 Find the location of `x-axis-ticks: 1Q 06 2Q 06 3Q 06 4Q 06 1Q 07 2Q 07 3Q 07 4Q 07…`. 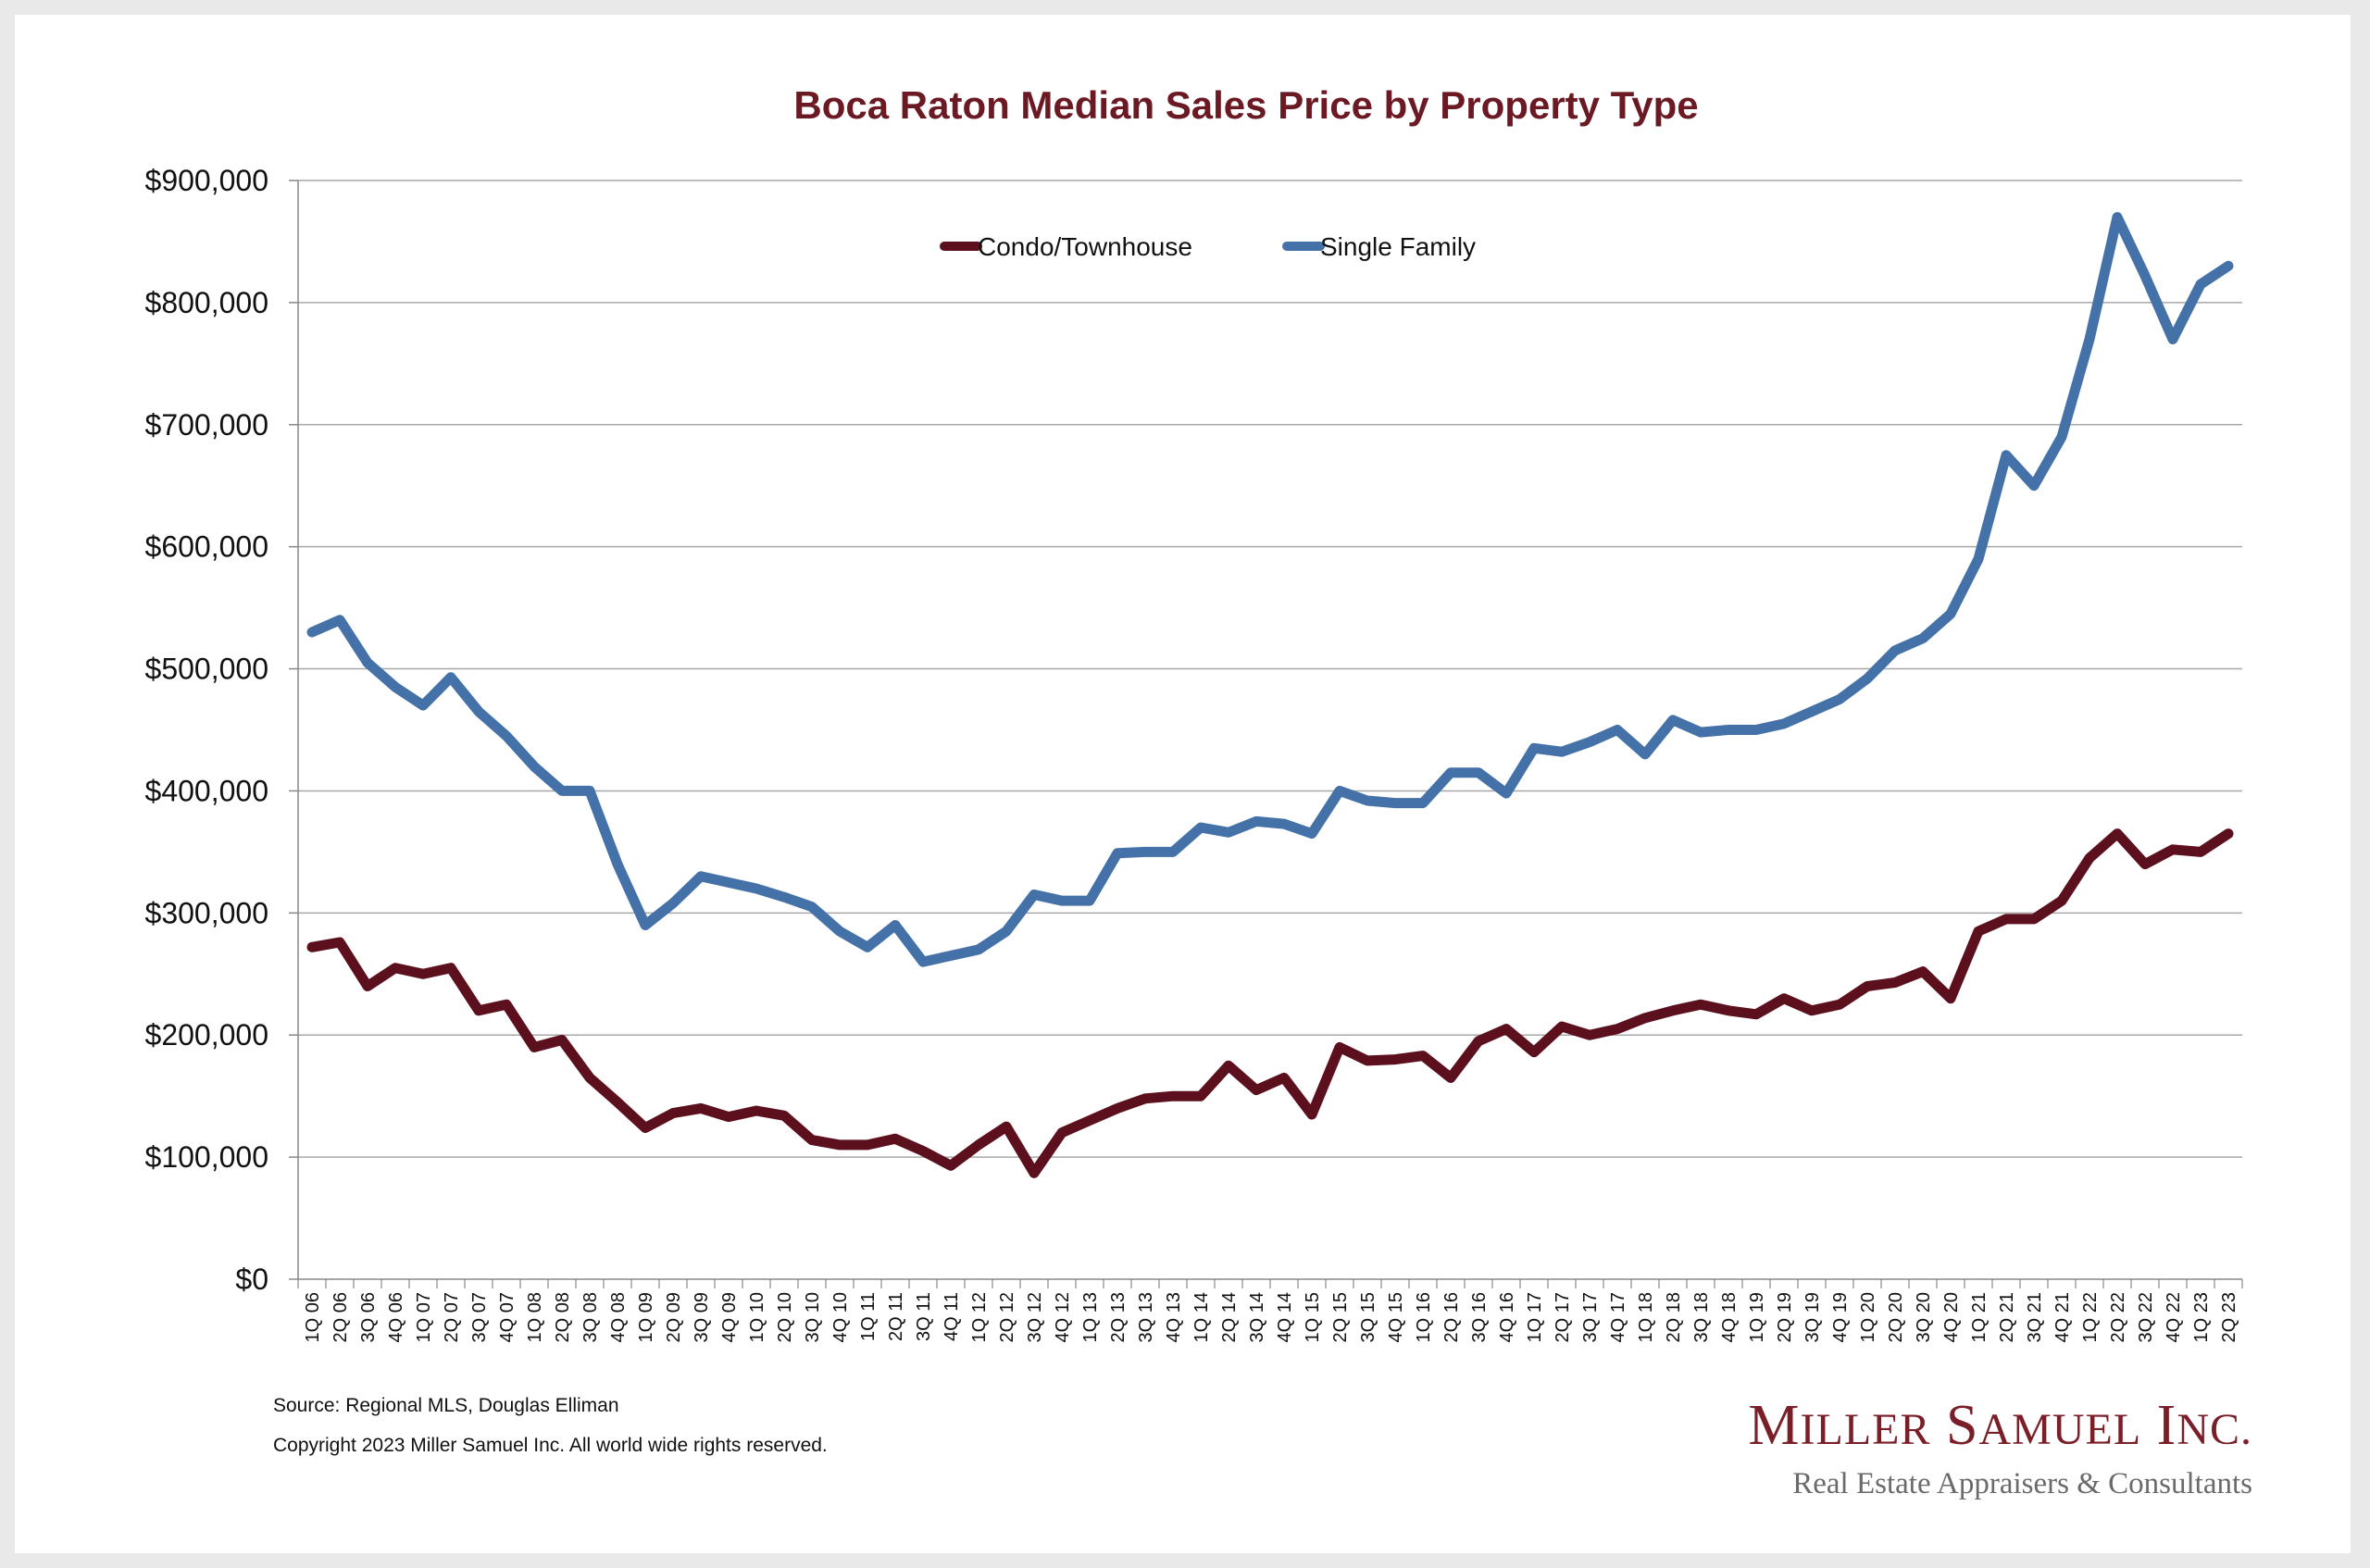

x-axis-ticks: 1Q 06 2Q 06 3Q 06 4Q 06 1Q 07 2Q 07 3Q 07 4Q 07… is located at coordinates (1271, 1317).